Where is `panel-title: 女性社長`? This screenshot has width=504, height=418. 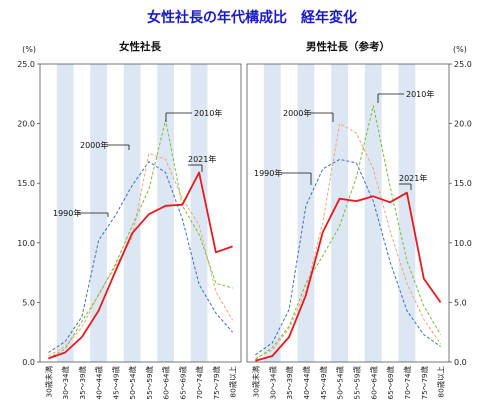
panel-title: 女性社長 is located at coordinates (140, 46).